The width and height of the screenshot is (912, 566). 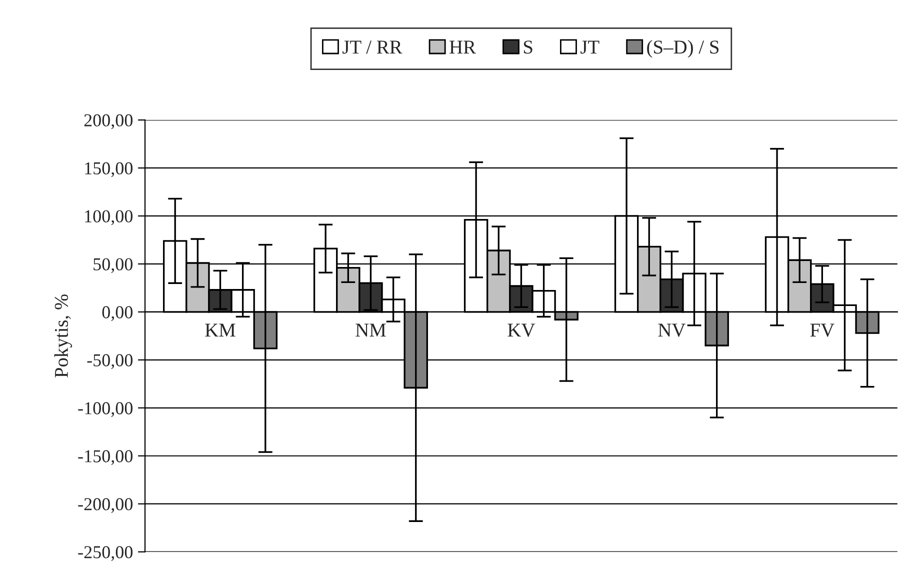 What do you see at coordinates (590, 47) in the screenshot?
I see `legend-label: JT` at bounding box center [590, 47].